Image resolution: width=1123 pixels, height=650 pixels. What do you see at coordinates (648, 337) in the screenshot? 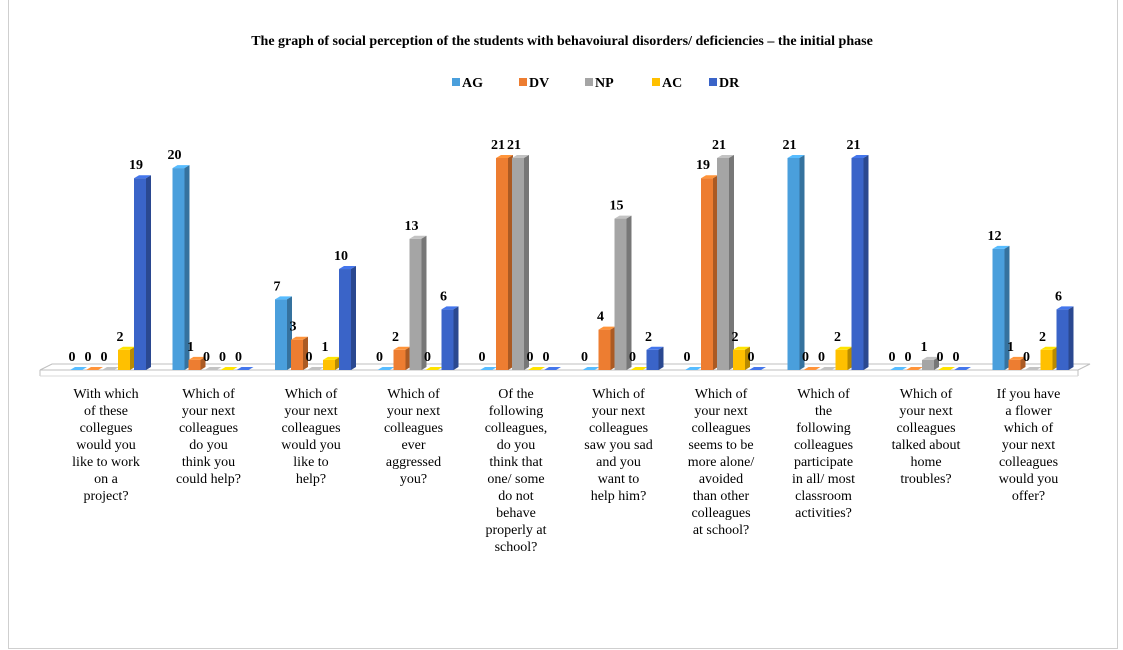
I see `value-label-dr-6: 2` at bounding box center [648, 337].